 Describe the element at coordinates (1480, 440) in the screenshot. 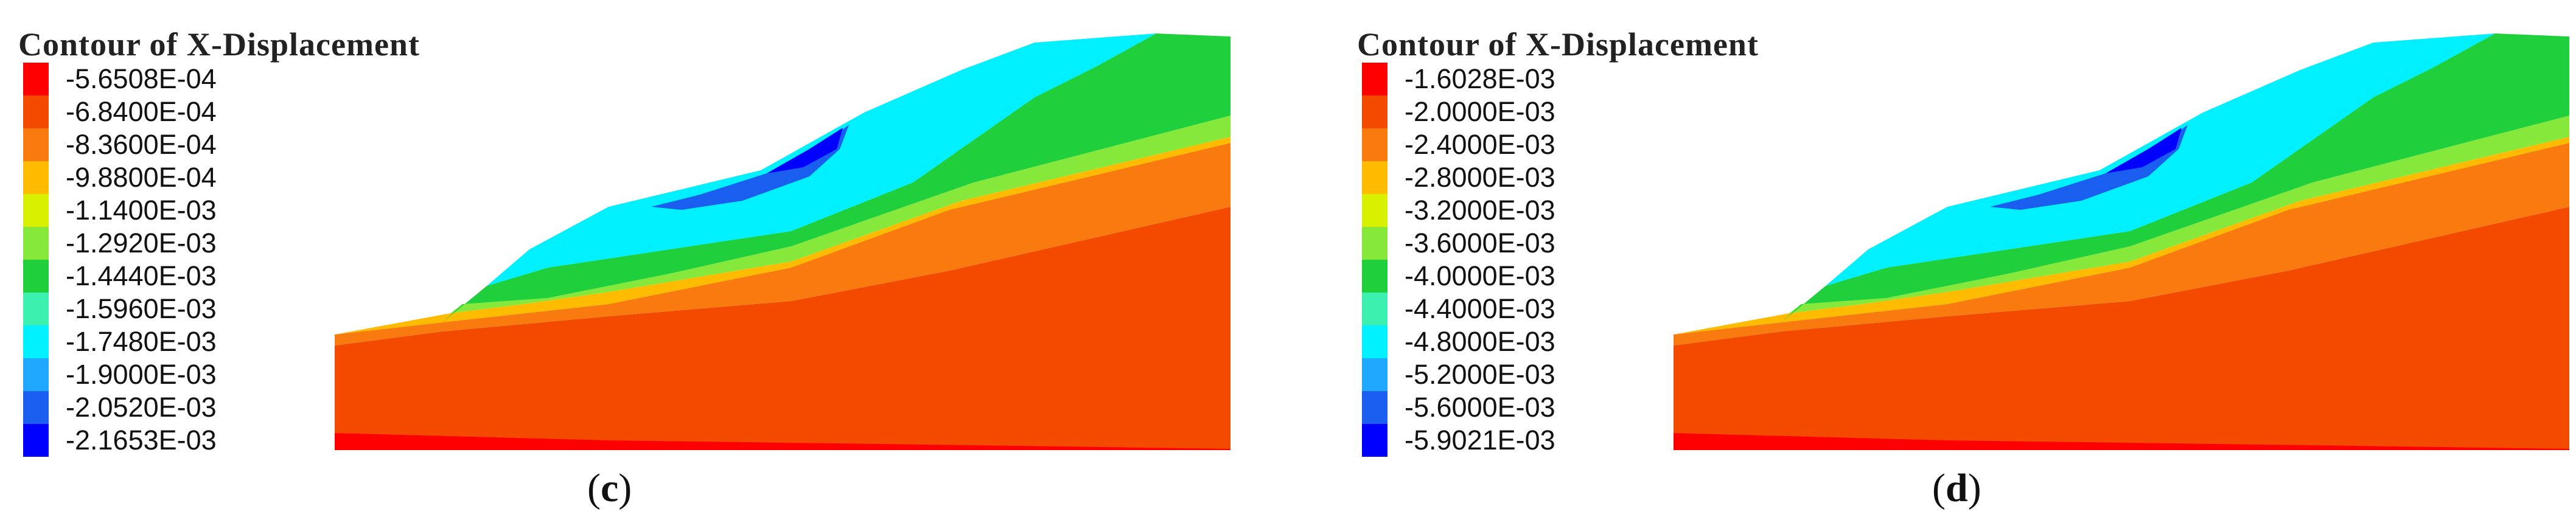

I see `legend-label: -5.9021E-03` at that location.